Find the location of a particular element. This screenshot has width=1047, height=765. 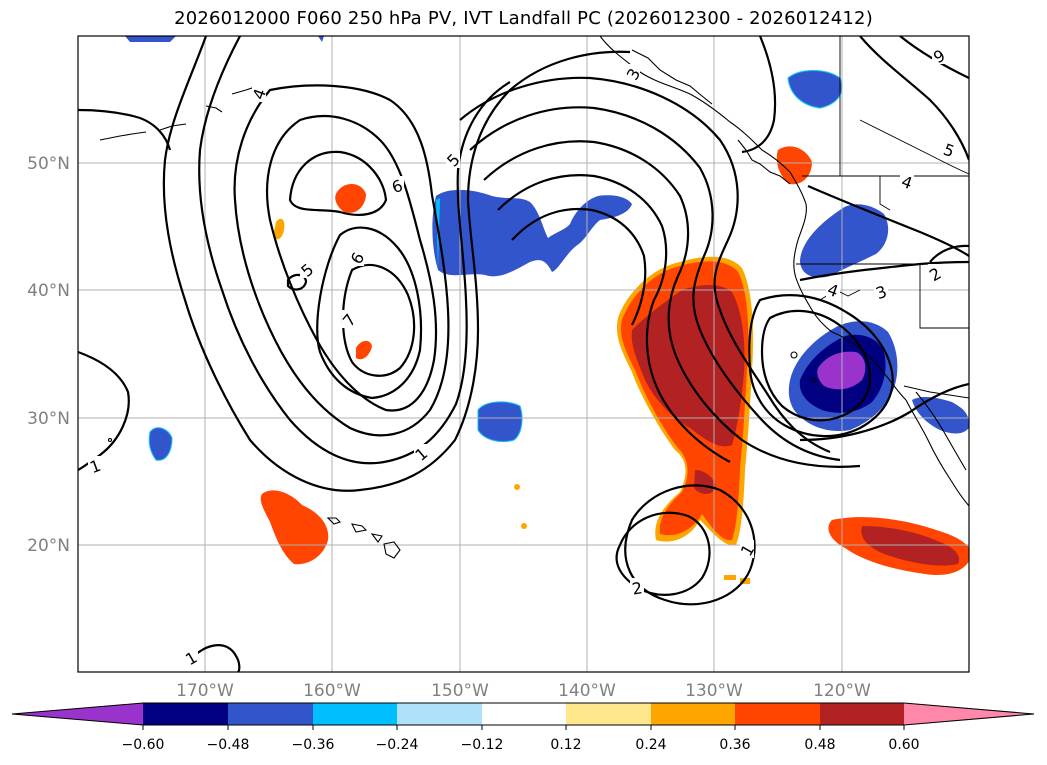

colorbar-tick-label: −0.48 is located at coordinates (228, 745).